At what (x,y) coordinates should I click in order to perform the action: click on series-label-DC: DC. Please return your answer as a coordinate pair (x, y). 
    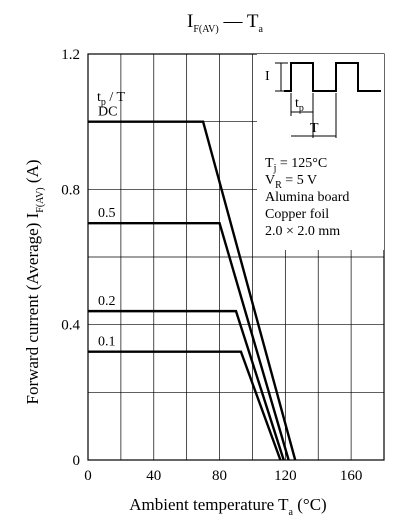
    Looking at the image, I should click on (107, 112).